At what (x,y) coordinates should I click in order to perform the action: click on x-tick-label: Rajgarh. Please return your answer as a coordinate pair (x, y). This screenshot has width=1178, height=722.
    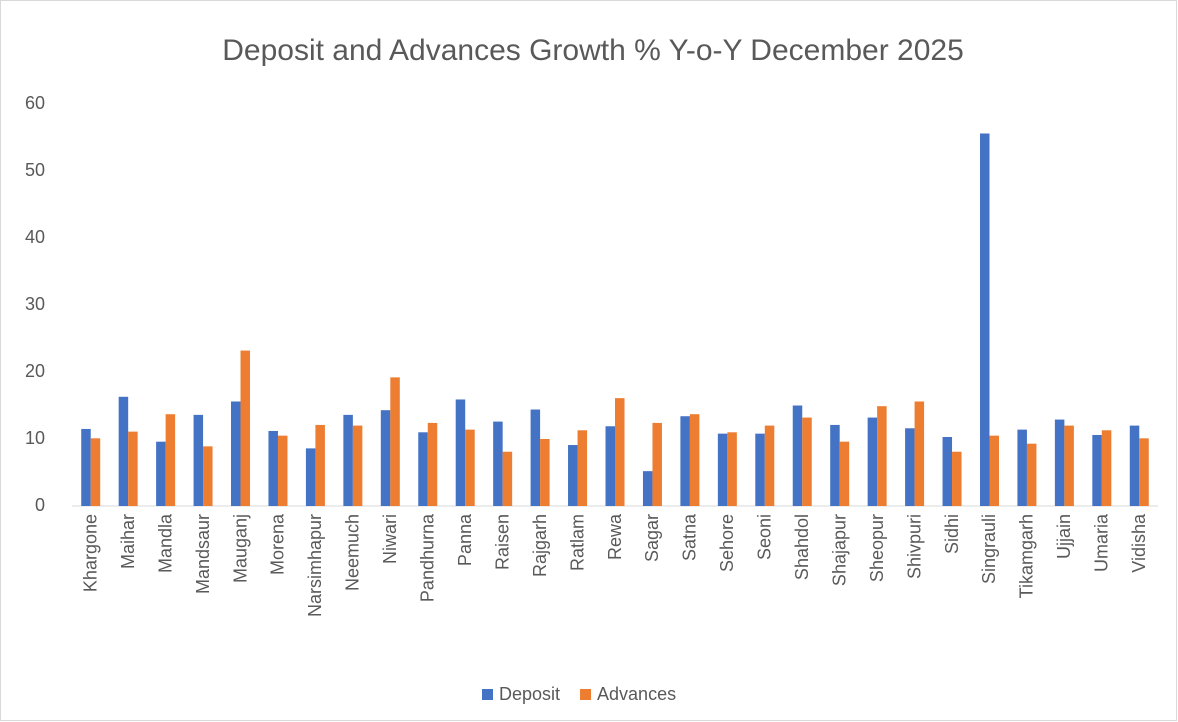
    Looking at the image, I should click on (540, 545).